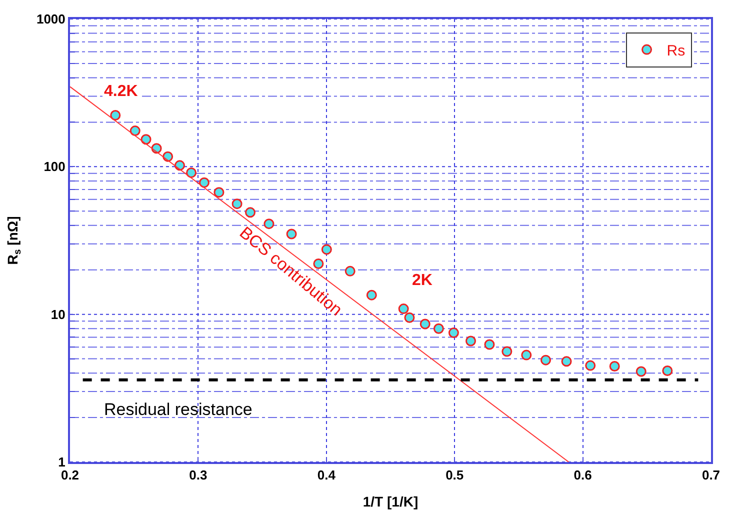  Describe the element at coordinates (55, 166) in the screenshot. I see `y-tick-label: 100` at that location.